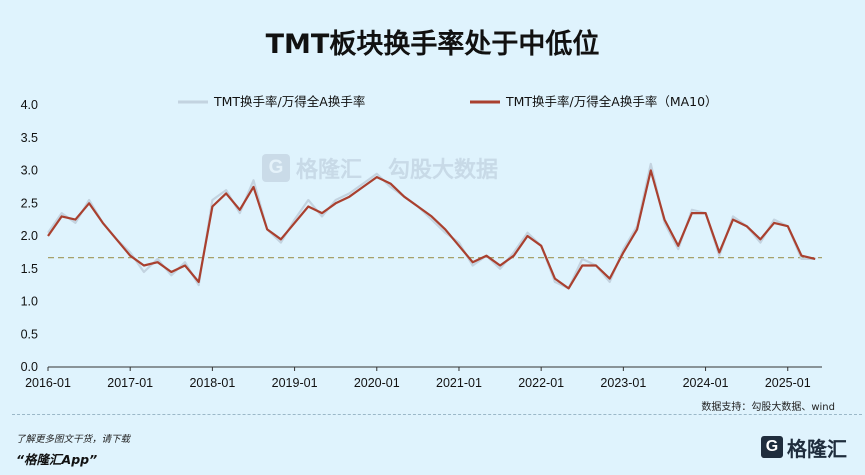  What do you see at coordinates (130, 383) in the screenshot?
I see `x-tick-label: 2017-01` at bounding box center [130, 383].